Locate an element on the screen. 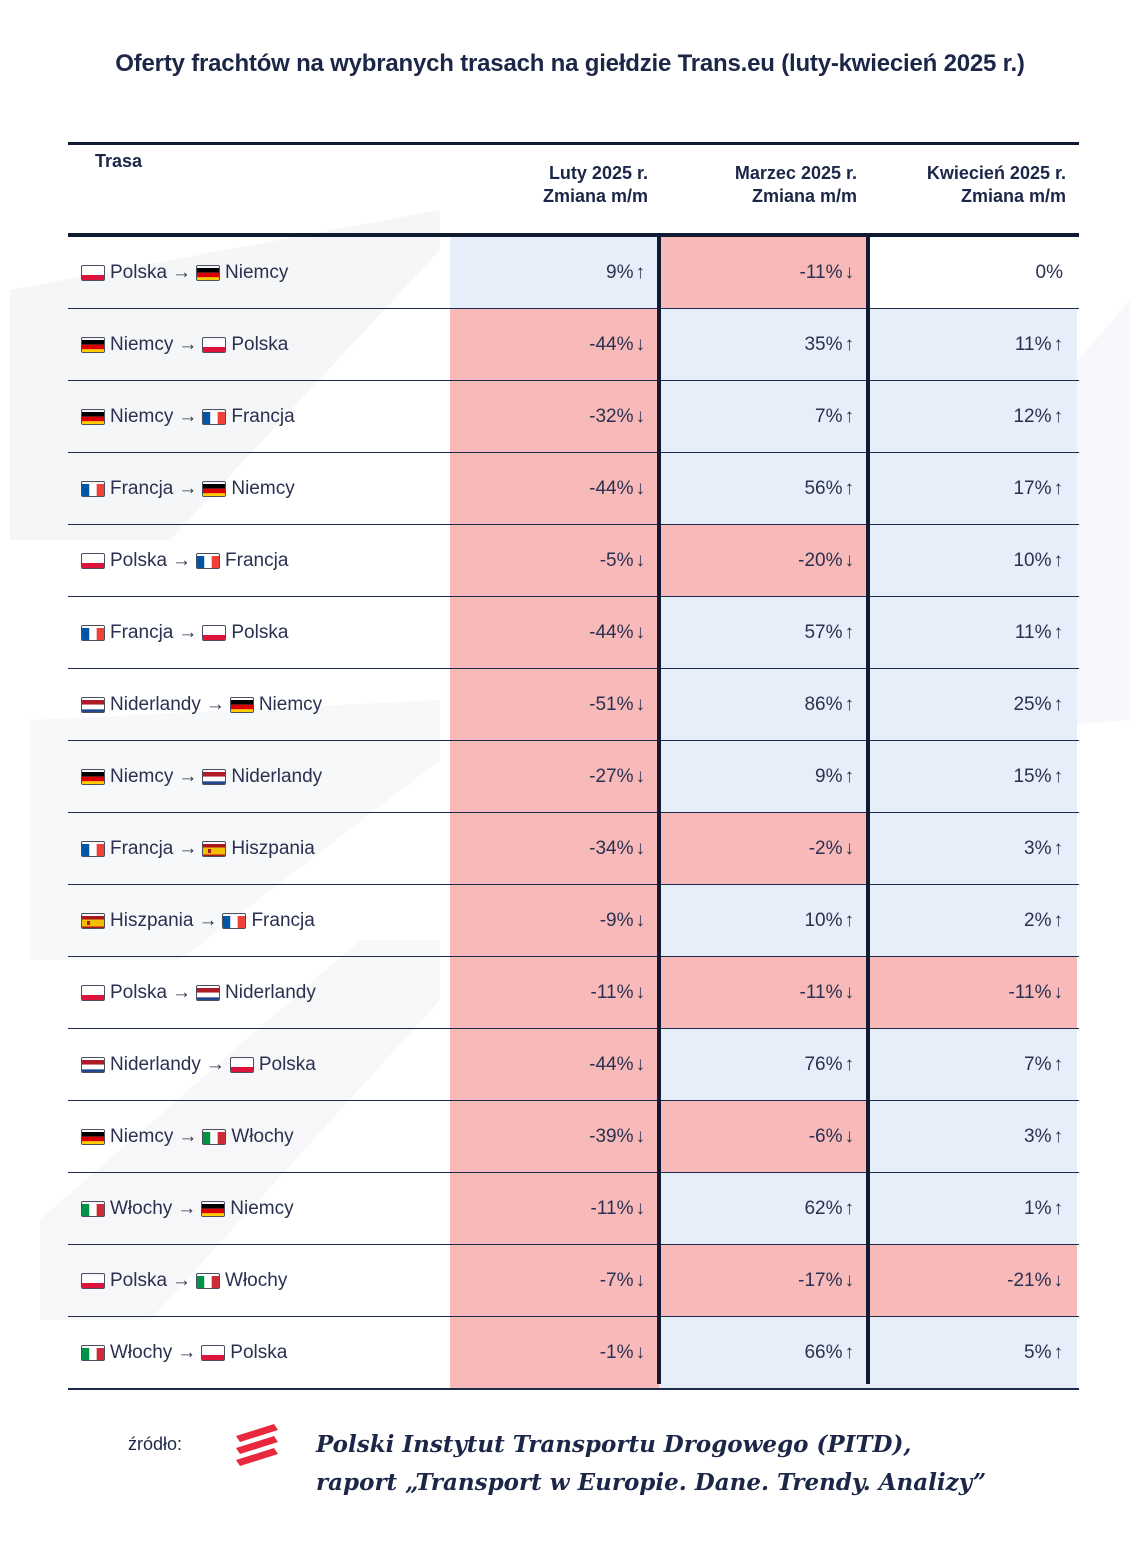 This screenshot has height=1561, width=1140. route-cell: Polska → Włochy is located at coordinates (259, 1280).